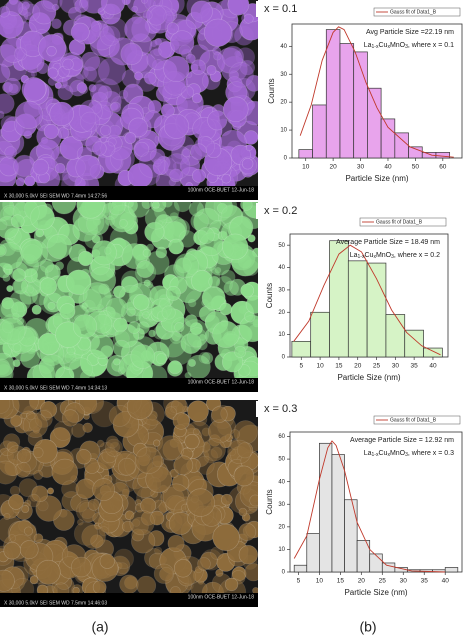 The image size is (474, 638). I want to click on formula-part: 3, so click(406, 47).